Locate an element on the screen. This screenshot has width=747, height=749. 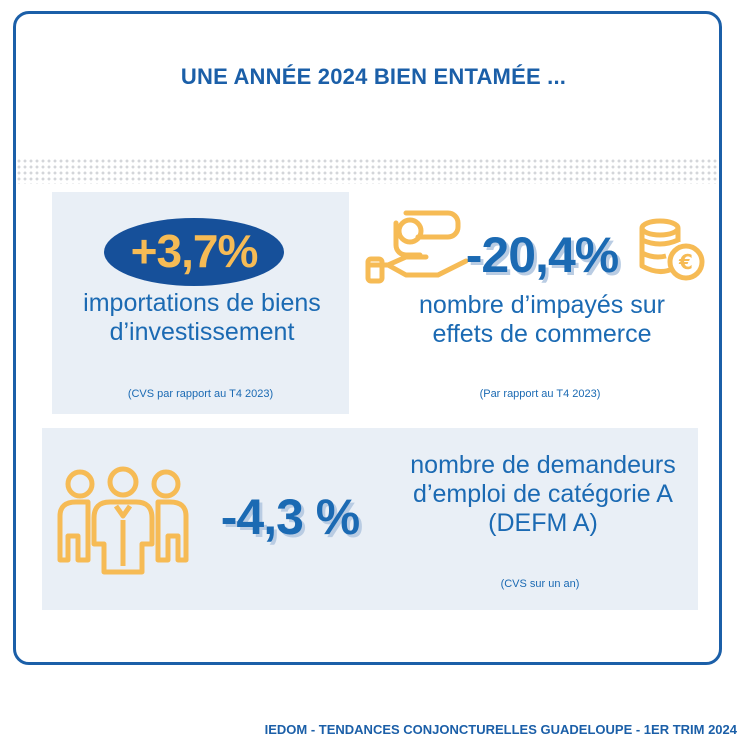
stat-label-impayes: nombre d’impayés sur effets de commerce is located at coordinates (542, 319).